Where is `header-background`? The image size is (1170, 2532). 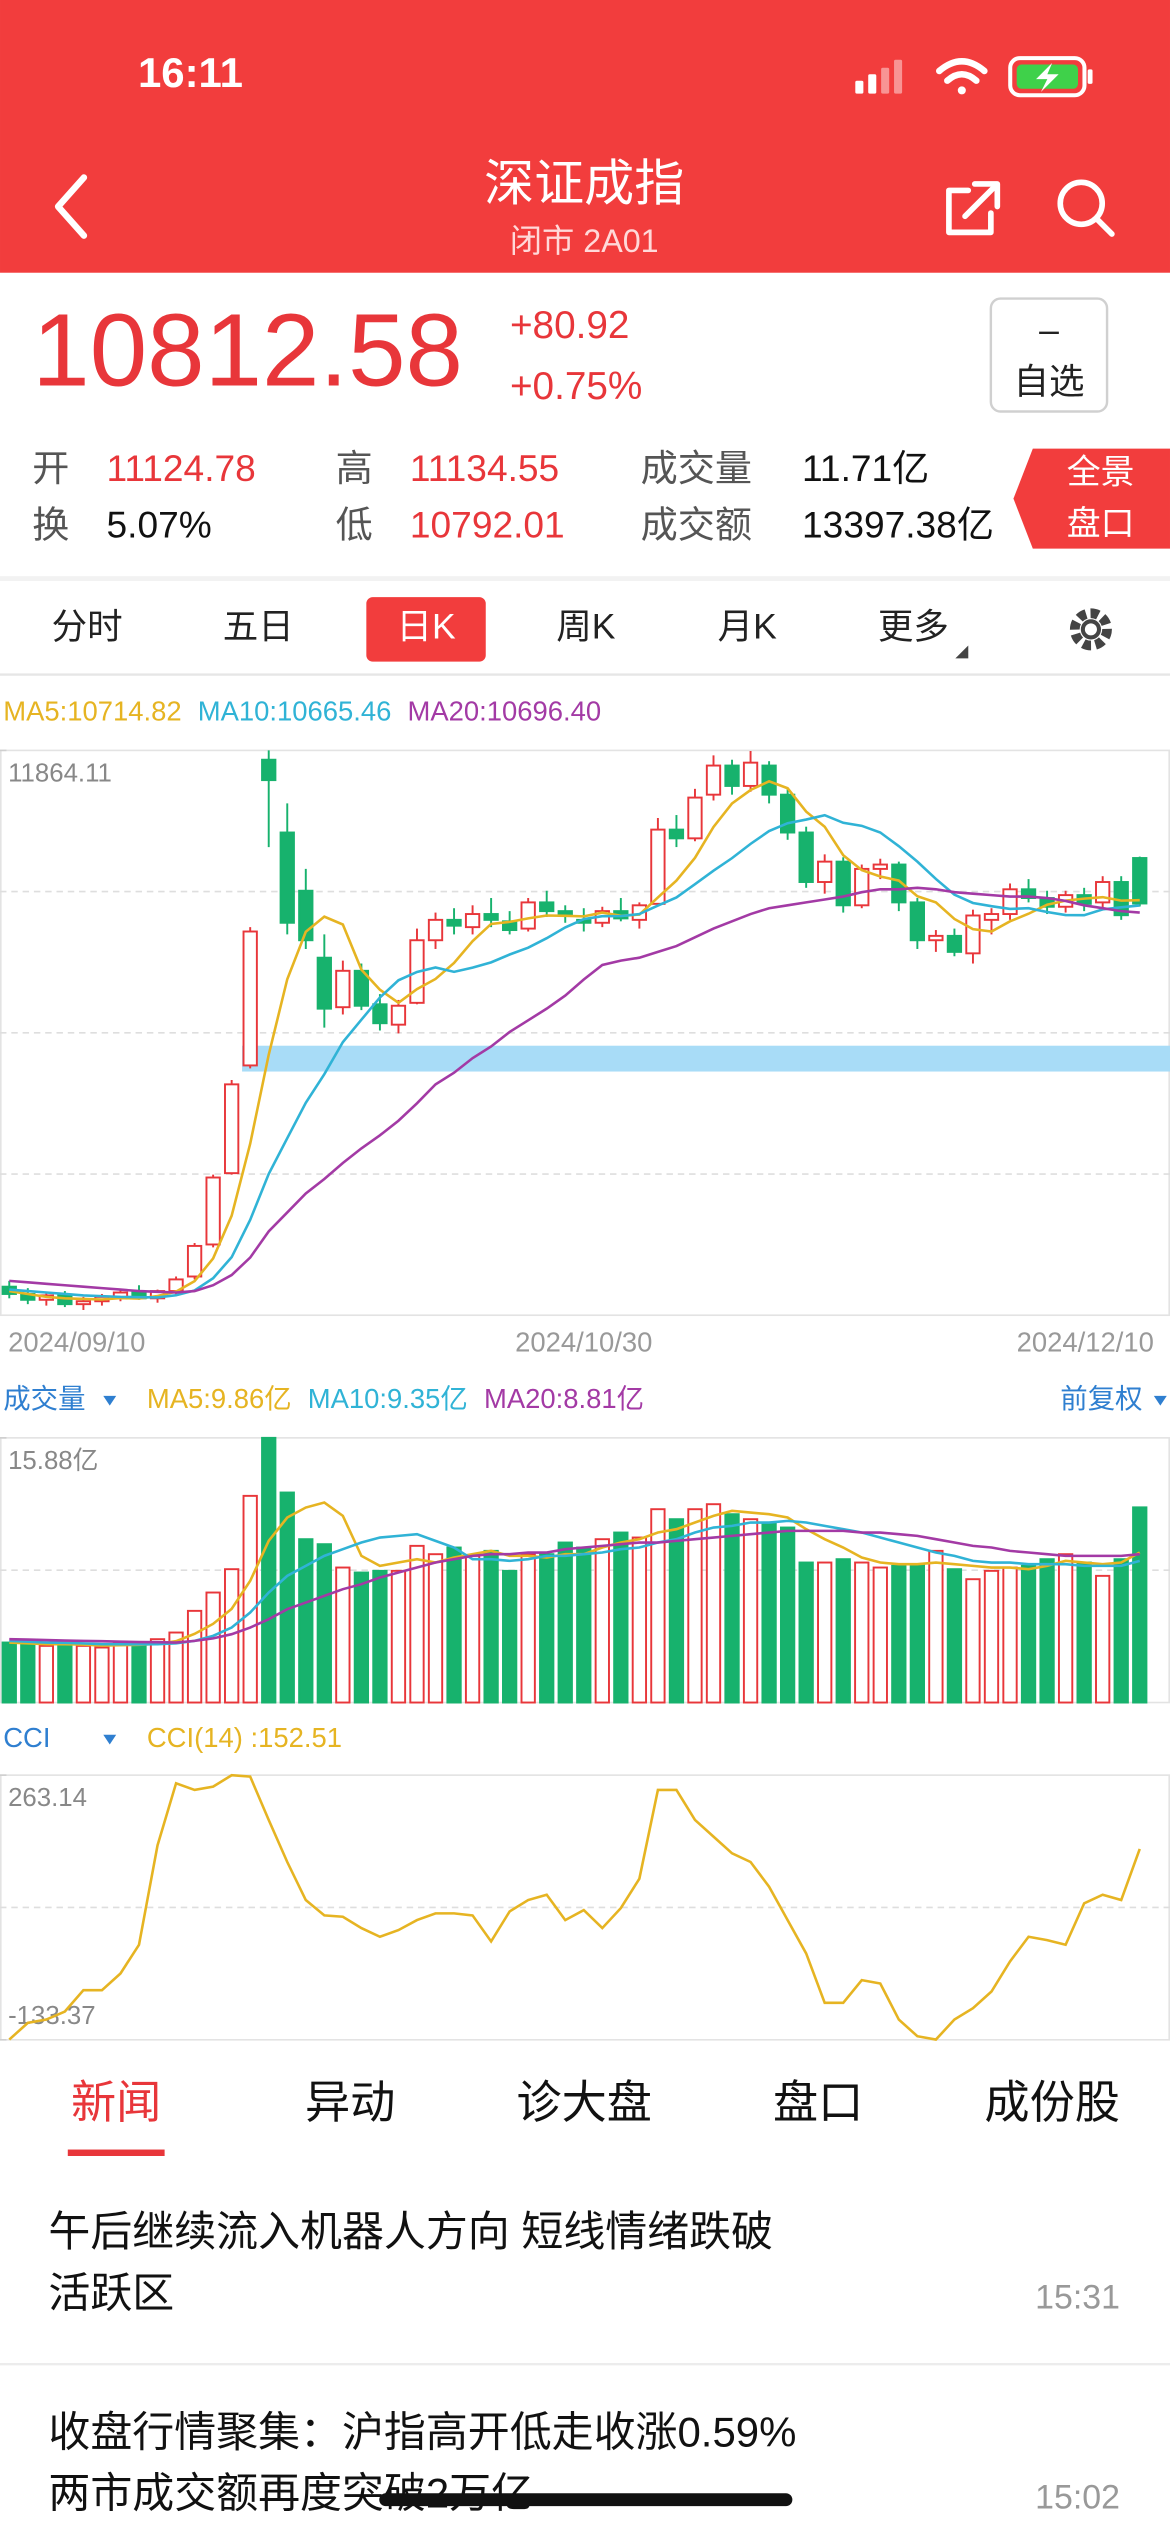 header-background is located at coordinates (585, 136).